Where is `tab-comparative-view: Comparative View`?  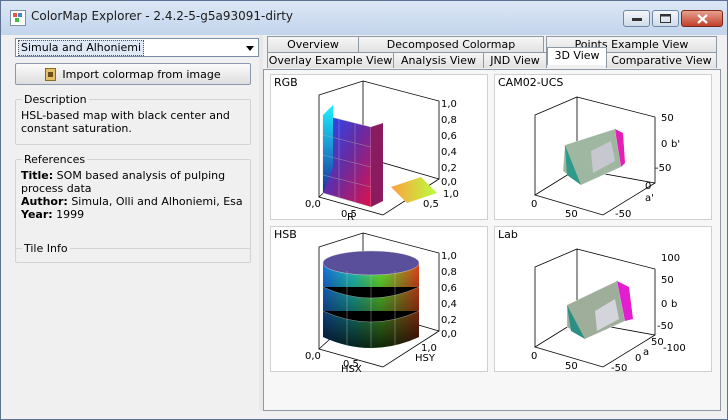 tab-comparative-view: Comparative View is located at coordinates (661, 60).